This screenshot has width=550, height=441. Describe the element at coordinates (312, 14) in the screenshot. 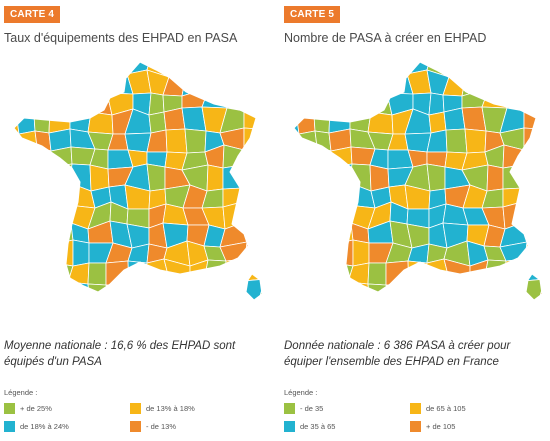

I see `map-badge: CARTE 5` at that location.